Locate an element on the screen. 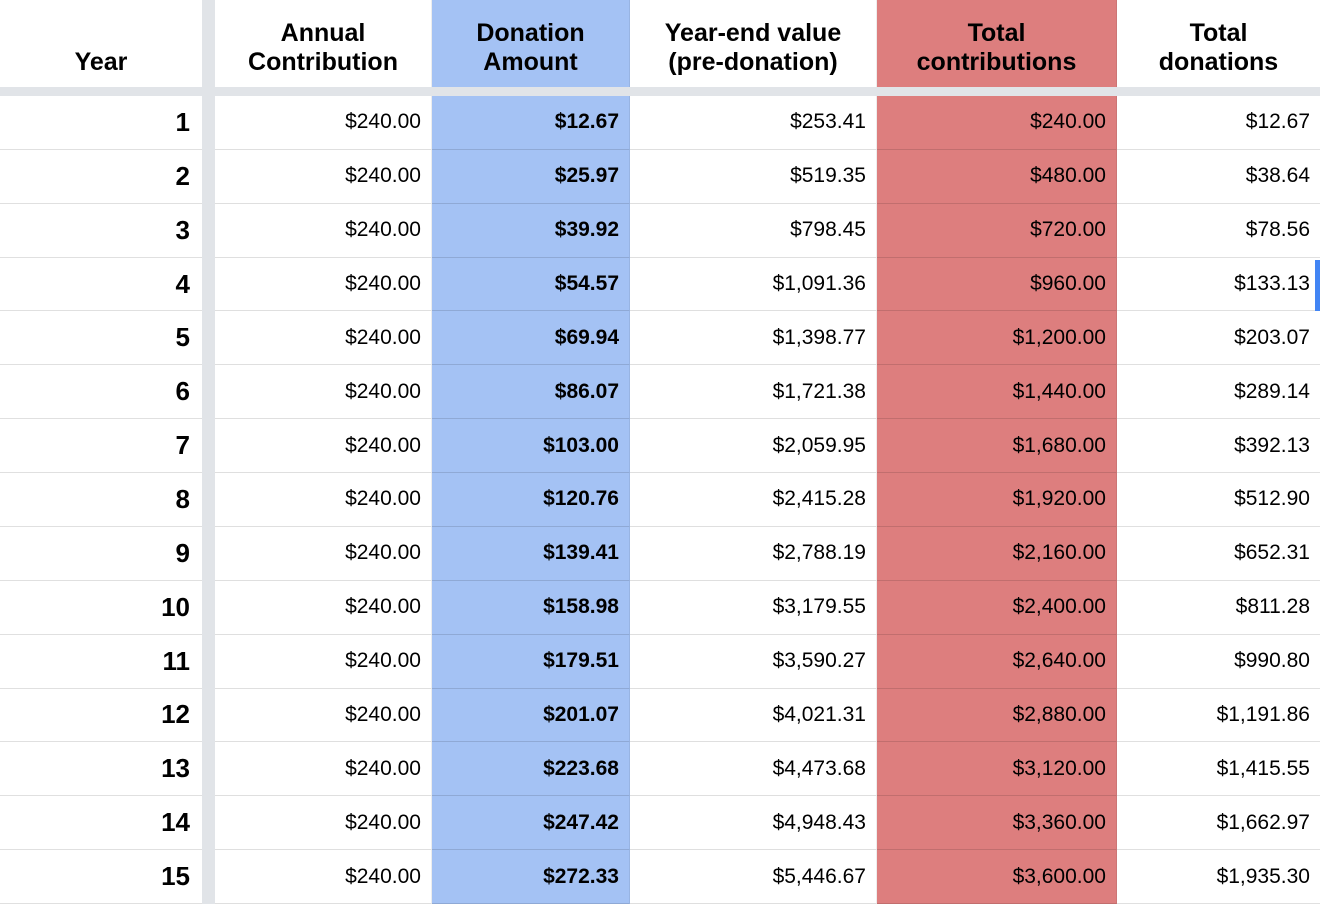 The height and width of the screenshot is (904, 1320). column-header-annual_contribution: Annual Contribution is located at coordinates (323, 43).